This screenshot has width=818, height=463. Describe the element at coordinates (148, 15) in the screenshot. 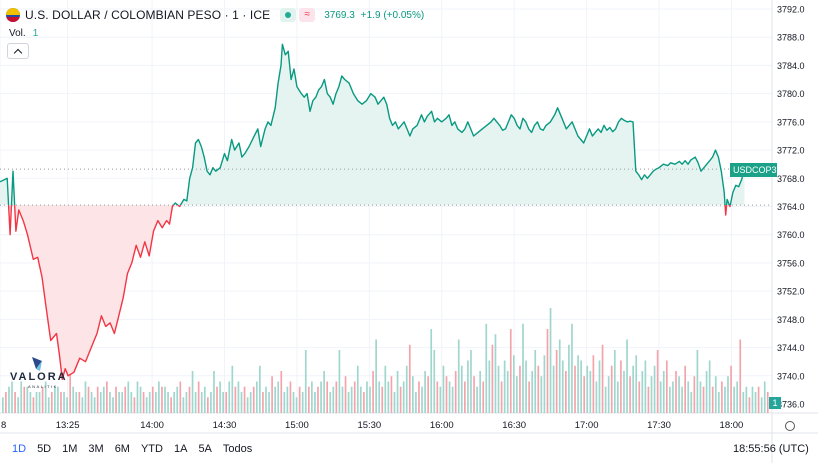

I see `symbol-title: U.S. DOLLAR / COLOMBIAN PESO · 1 · ICE` at that location.